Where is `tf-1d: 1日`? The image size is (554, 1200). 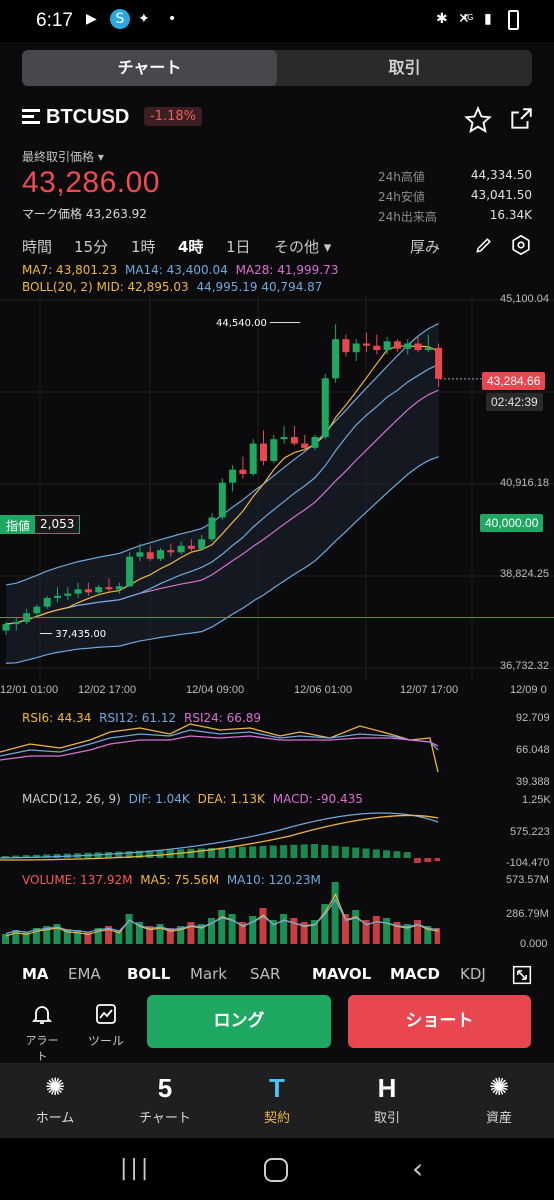
tf-1d: 1日 is located at coordinates (238, 247).